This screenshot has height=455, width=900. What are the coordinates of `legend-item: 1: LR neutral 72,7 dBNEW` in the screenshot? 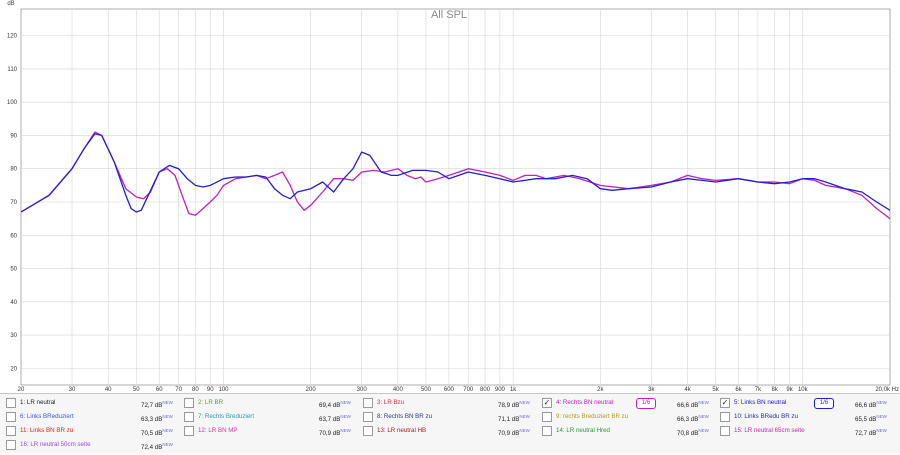 It's located at (91, 403).